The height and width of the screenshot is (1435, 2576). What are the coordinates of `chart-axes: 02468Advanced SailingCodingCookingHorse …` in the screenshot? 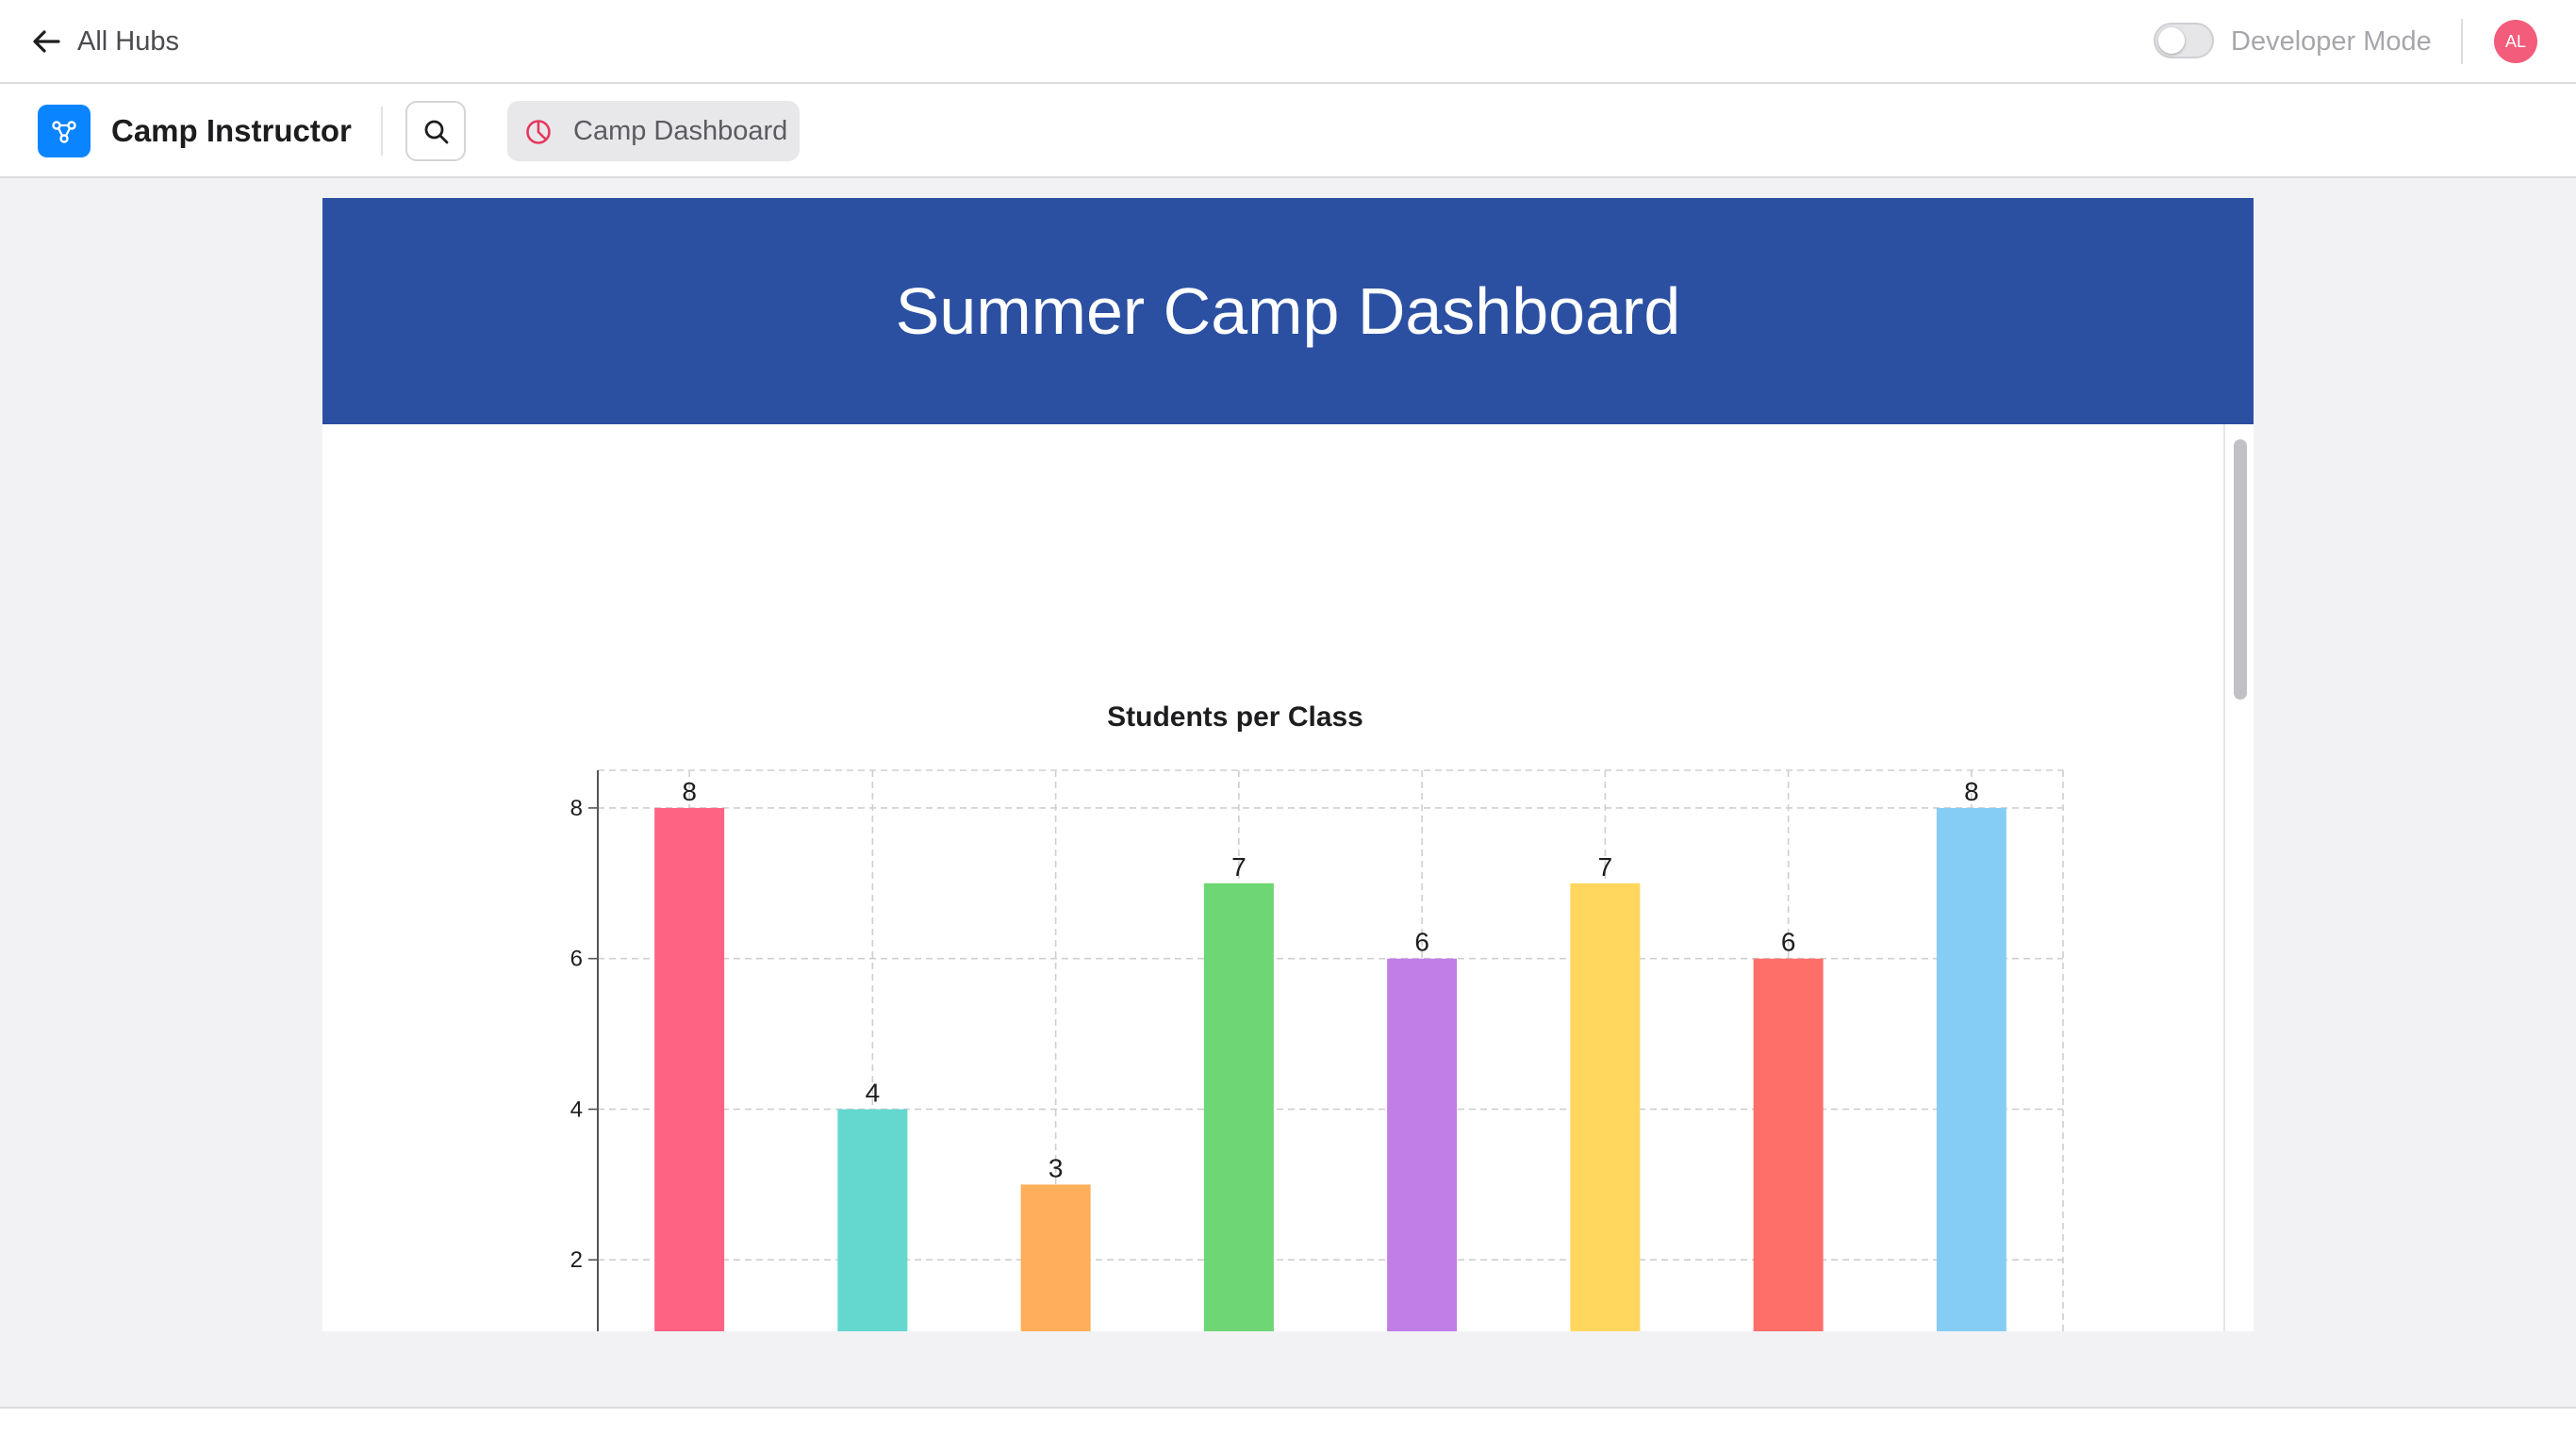 It's located at (584, 1050).